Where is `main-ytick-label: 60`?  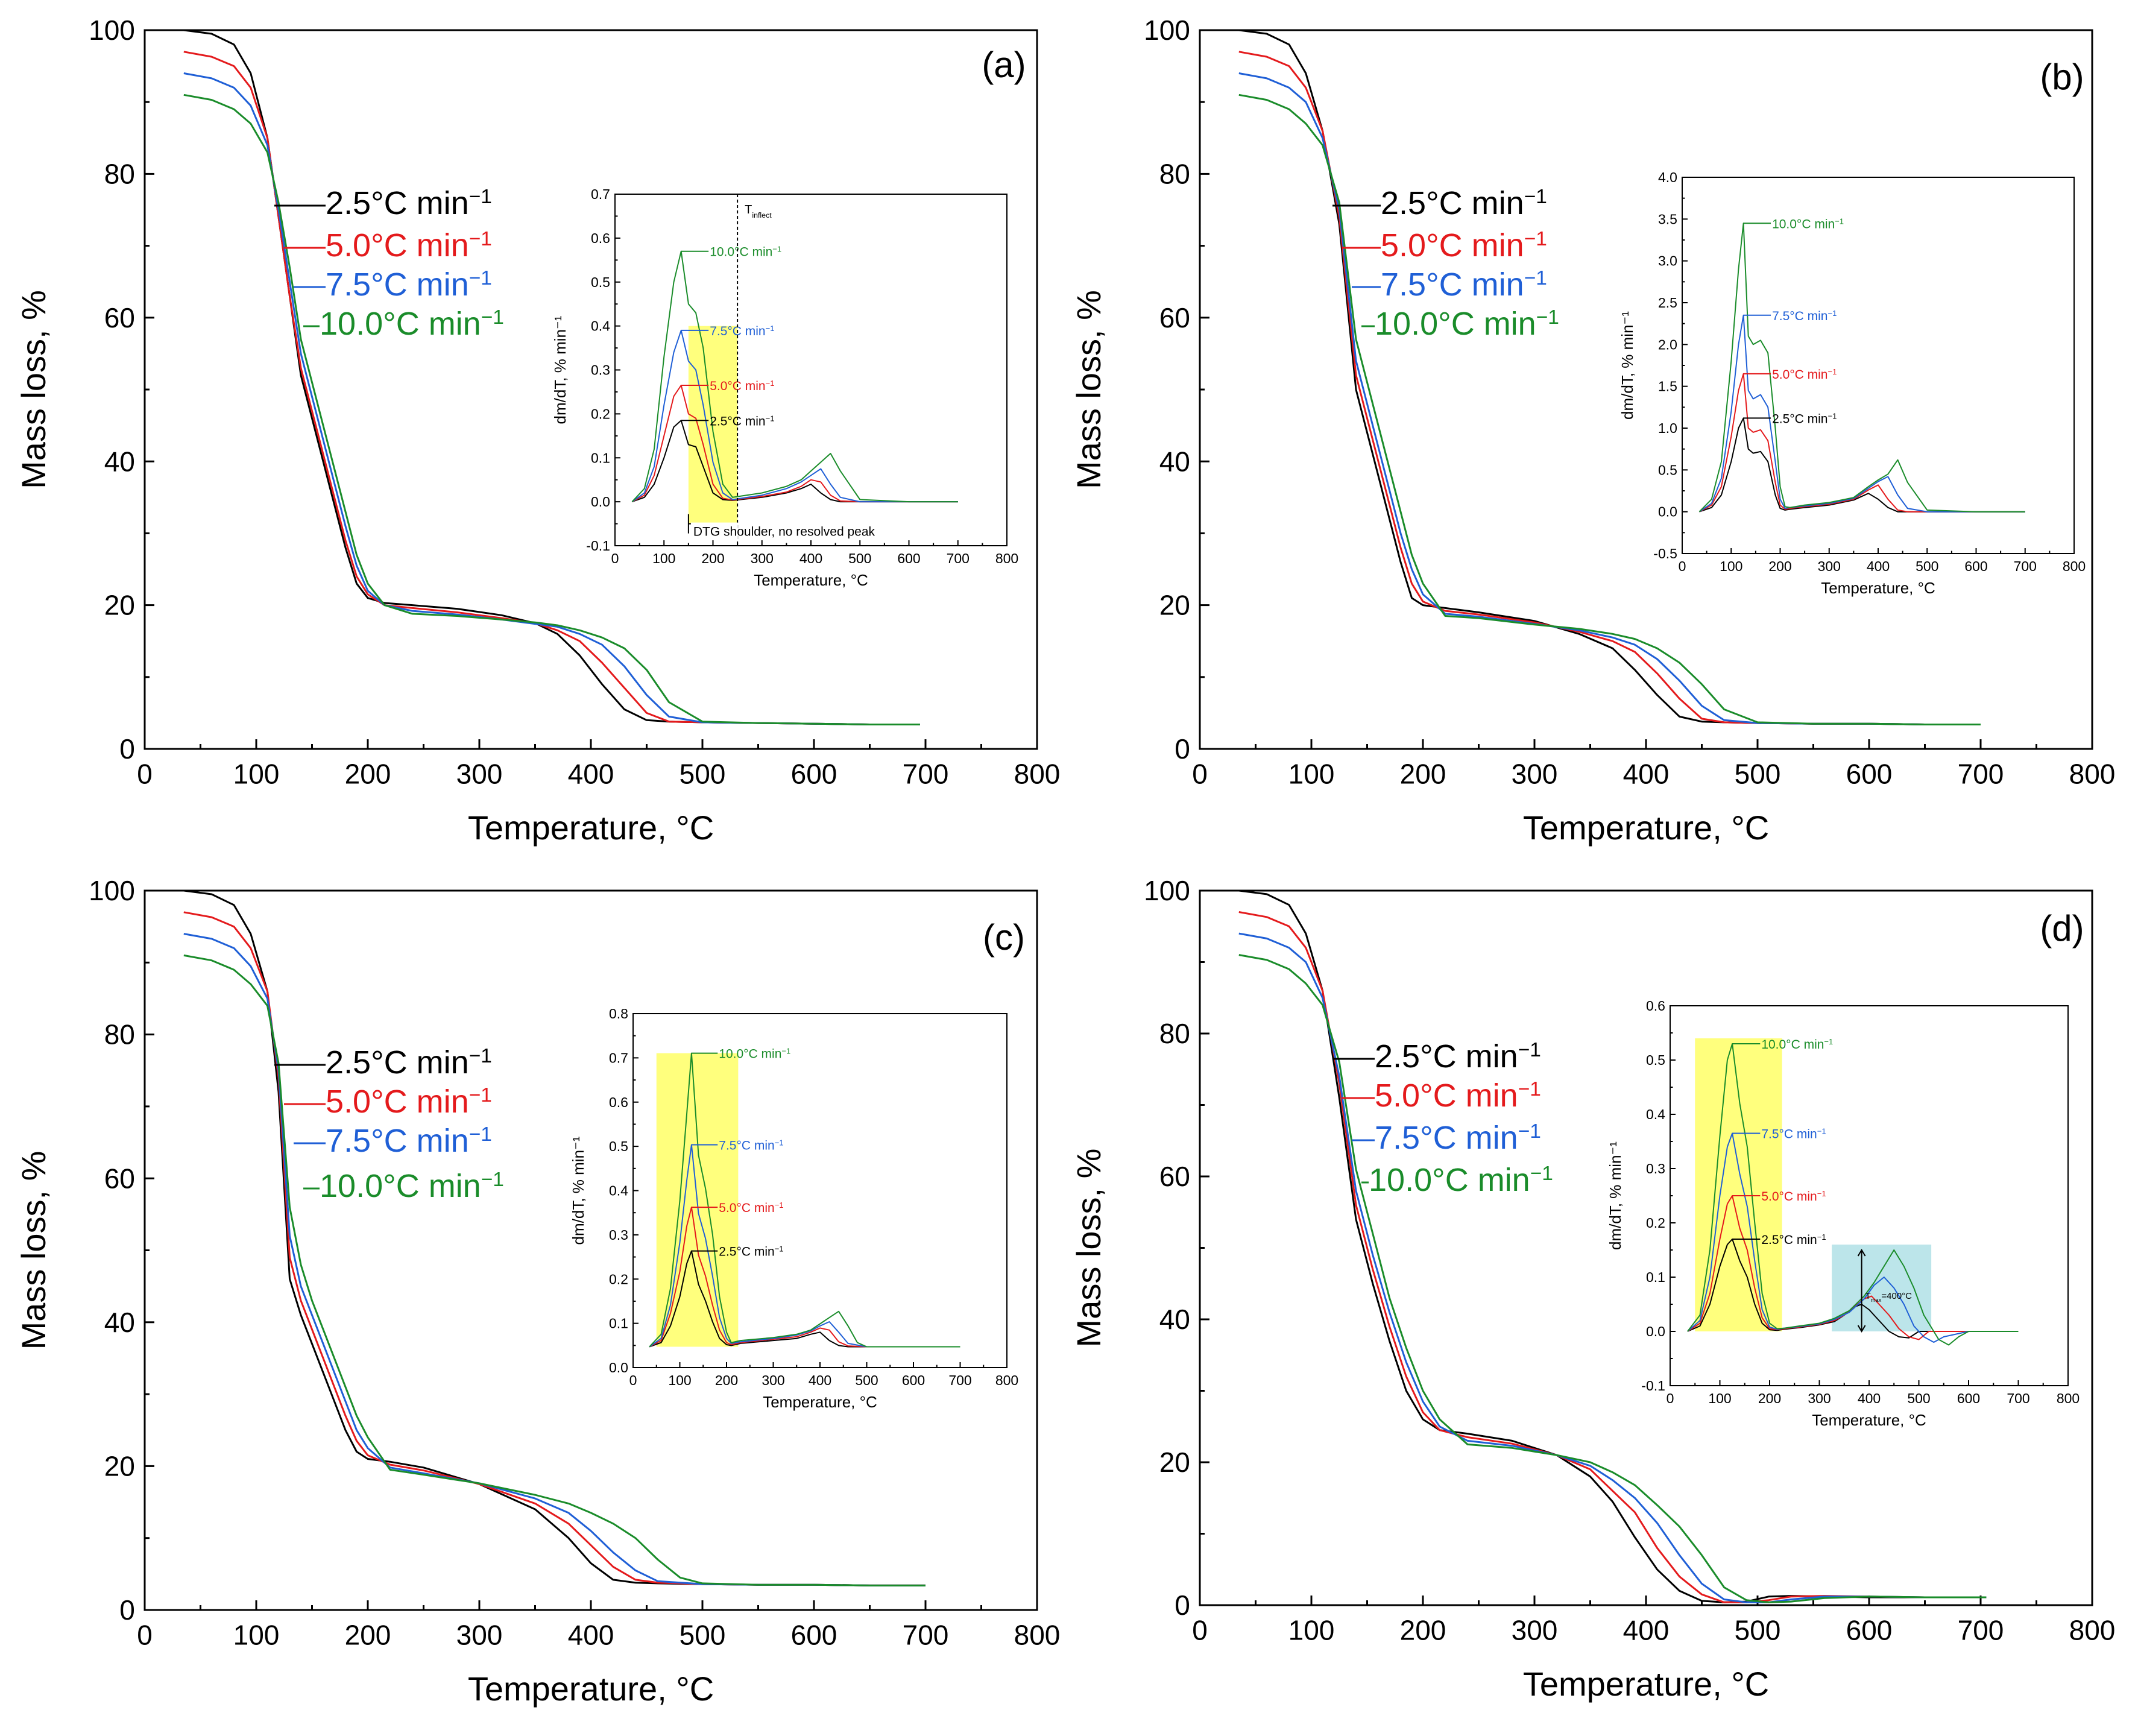
main-ytick-label: 60 is located at coordinates (120, 1178).